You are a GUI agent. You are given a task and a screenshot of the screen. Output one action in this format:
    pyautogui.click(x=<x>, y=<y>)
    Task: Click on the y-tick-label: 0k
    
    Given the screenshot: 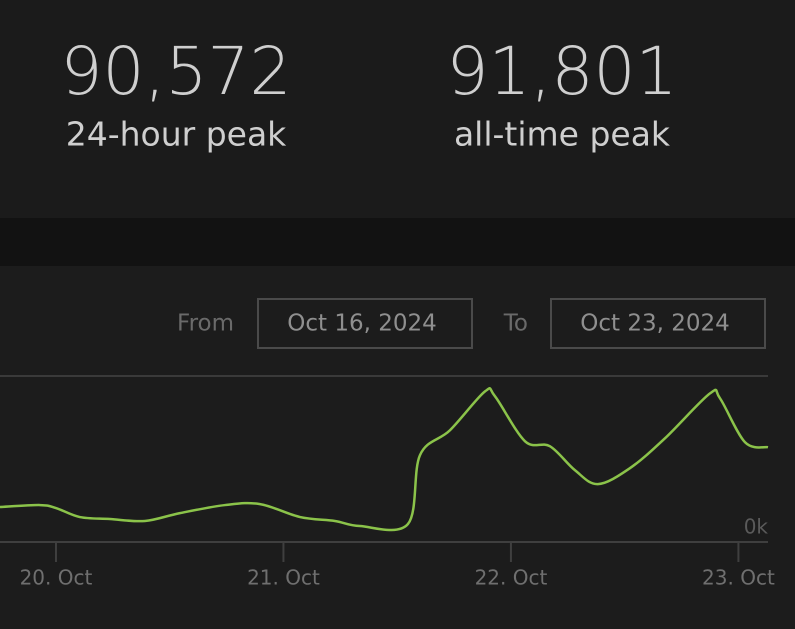 What is the action you would take?
    pyautogui.click(x=756, y=527)
    